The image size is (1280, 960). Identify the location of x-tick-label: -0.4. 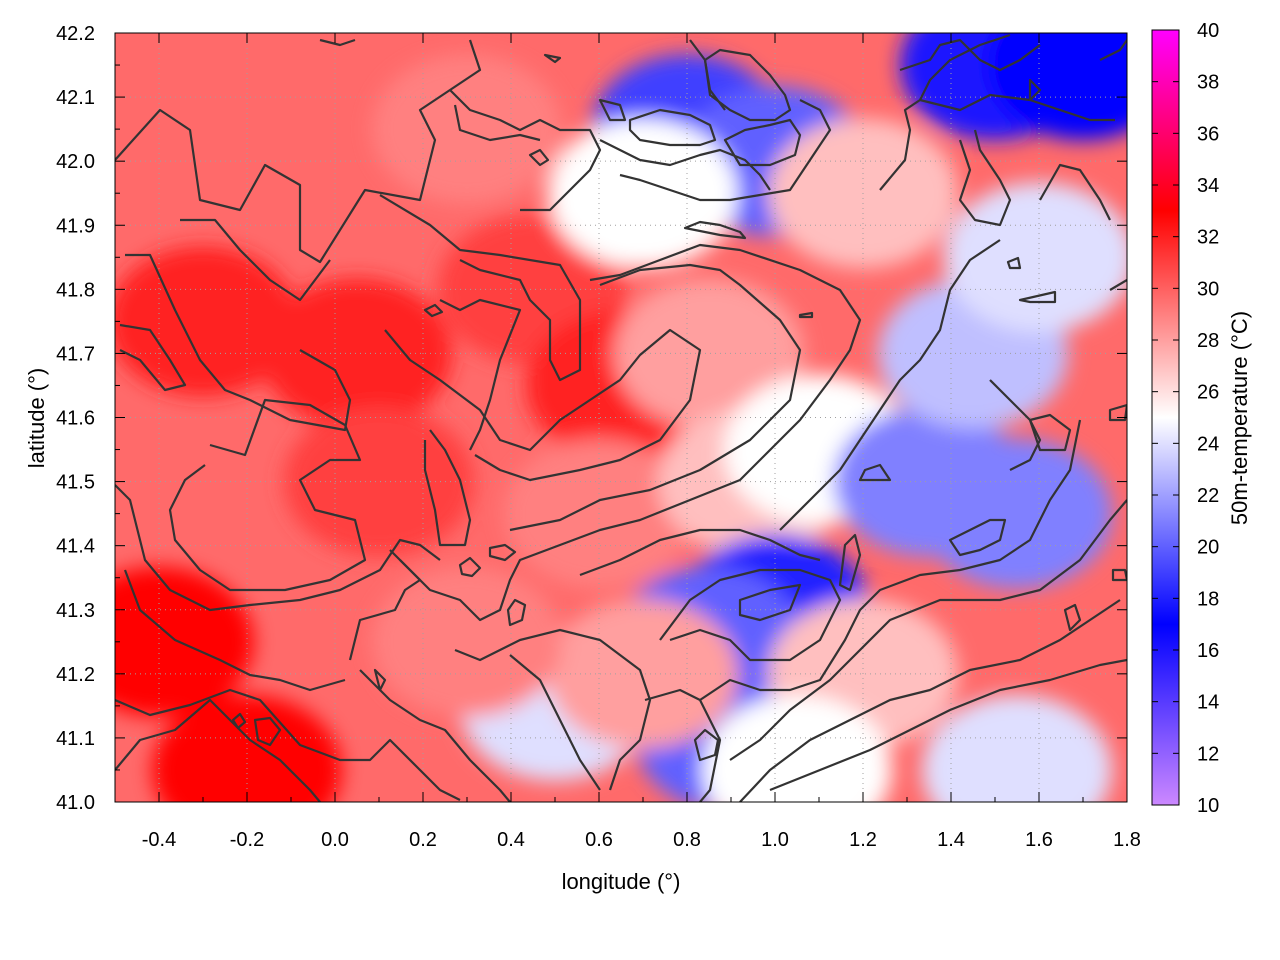
(159, 840).